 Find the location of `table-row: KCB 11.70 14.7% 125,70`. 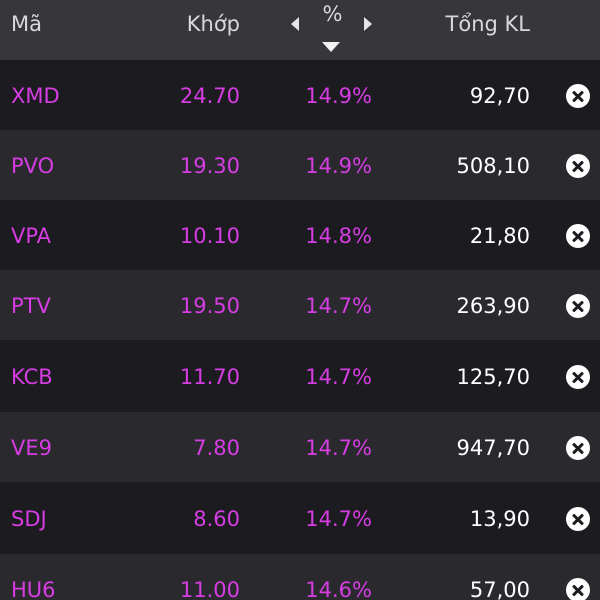

table-row: KCB 11.70 14.7% 125,70 is located at coordinates (300, 376).